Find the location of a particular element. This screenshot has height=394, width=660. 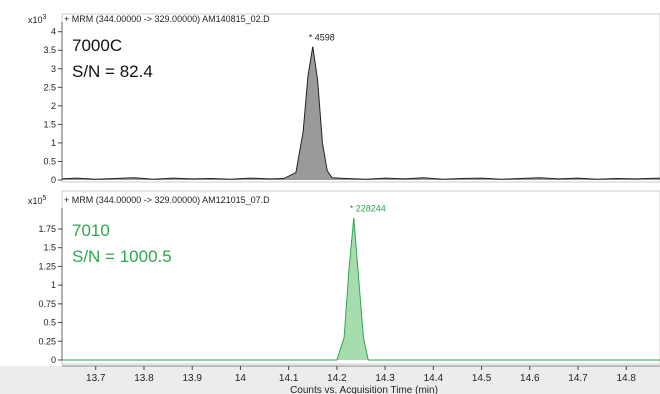

y-tick-label-7010: 0.75 is located at coordinates (47, 304).